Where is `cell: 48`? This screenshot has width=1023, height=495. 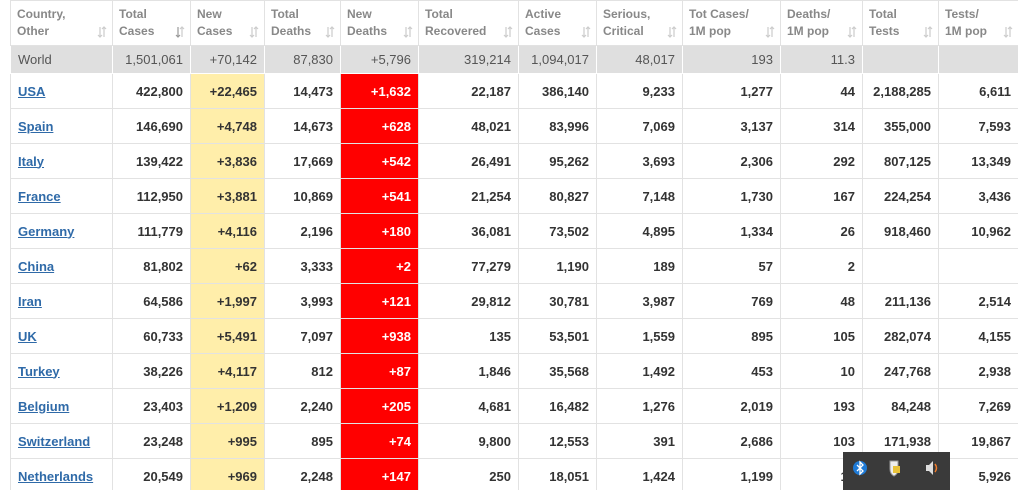 cell: 48 is located at coordinates (821, 301).